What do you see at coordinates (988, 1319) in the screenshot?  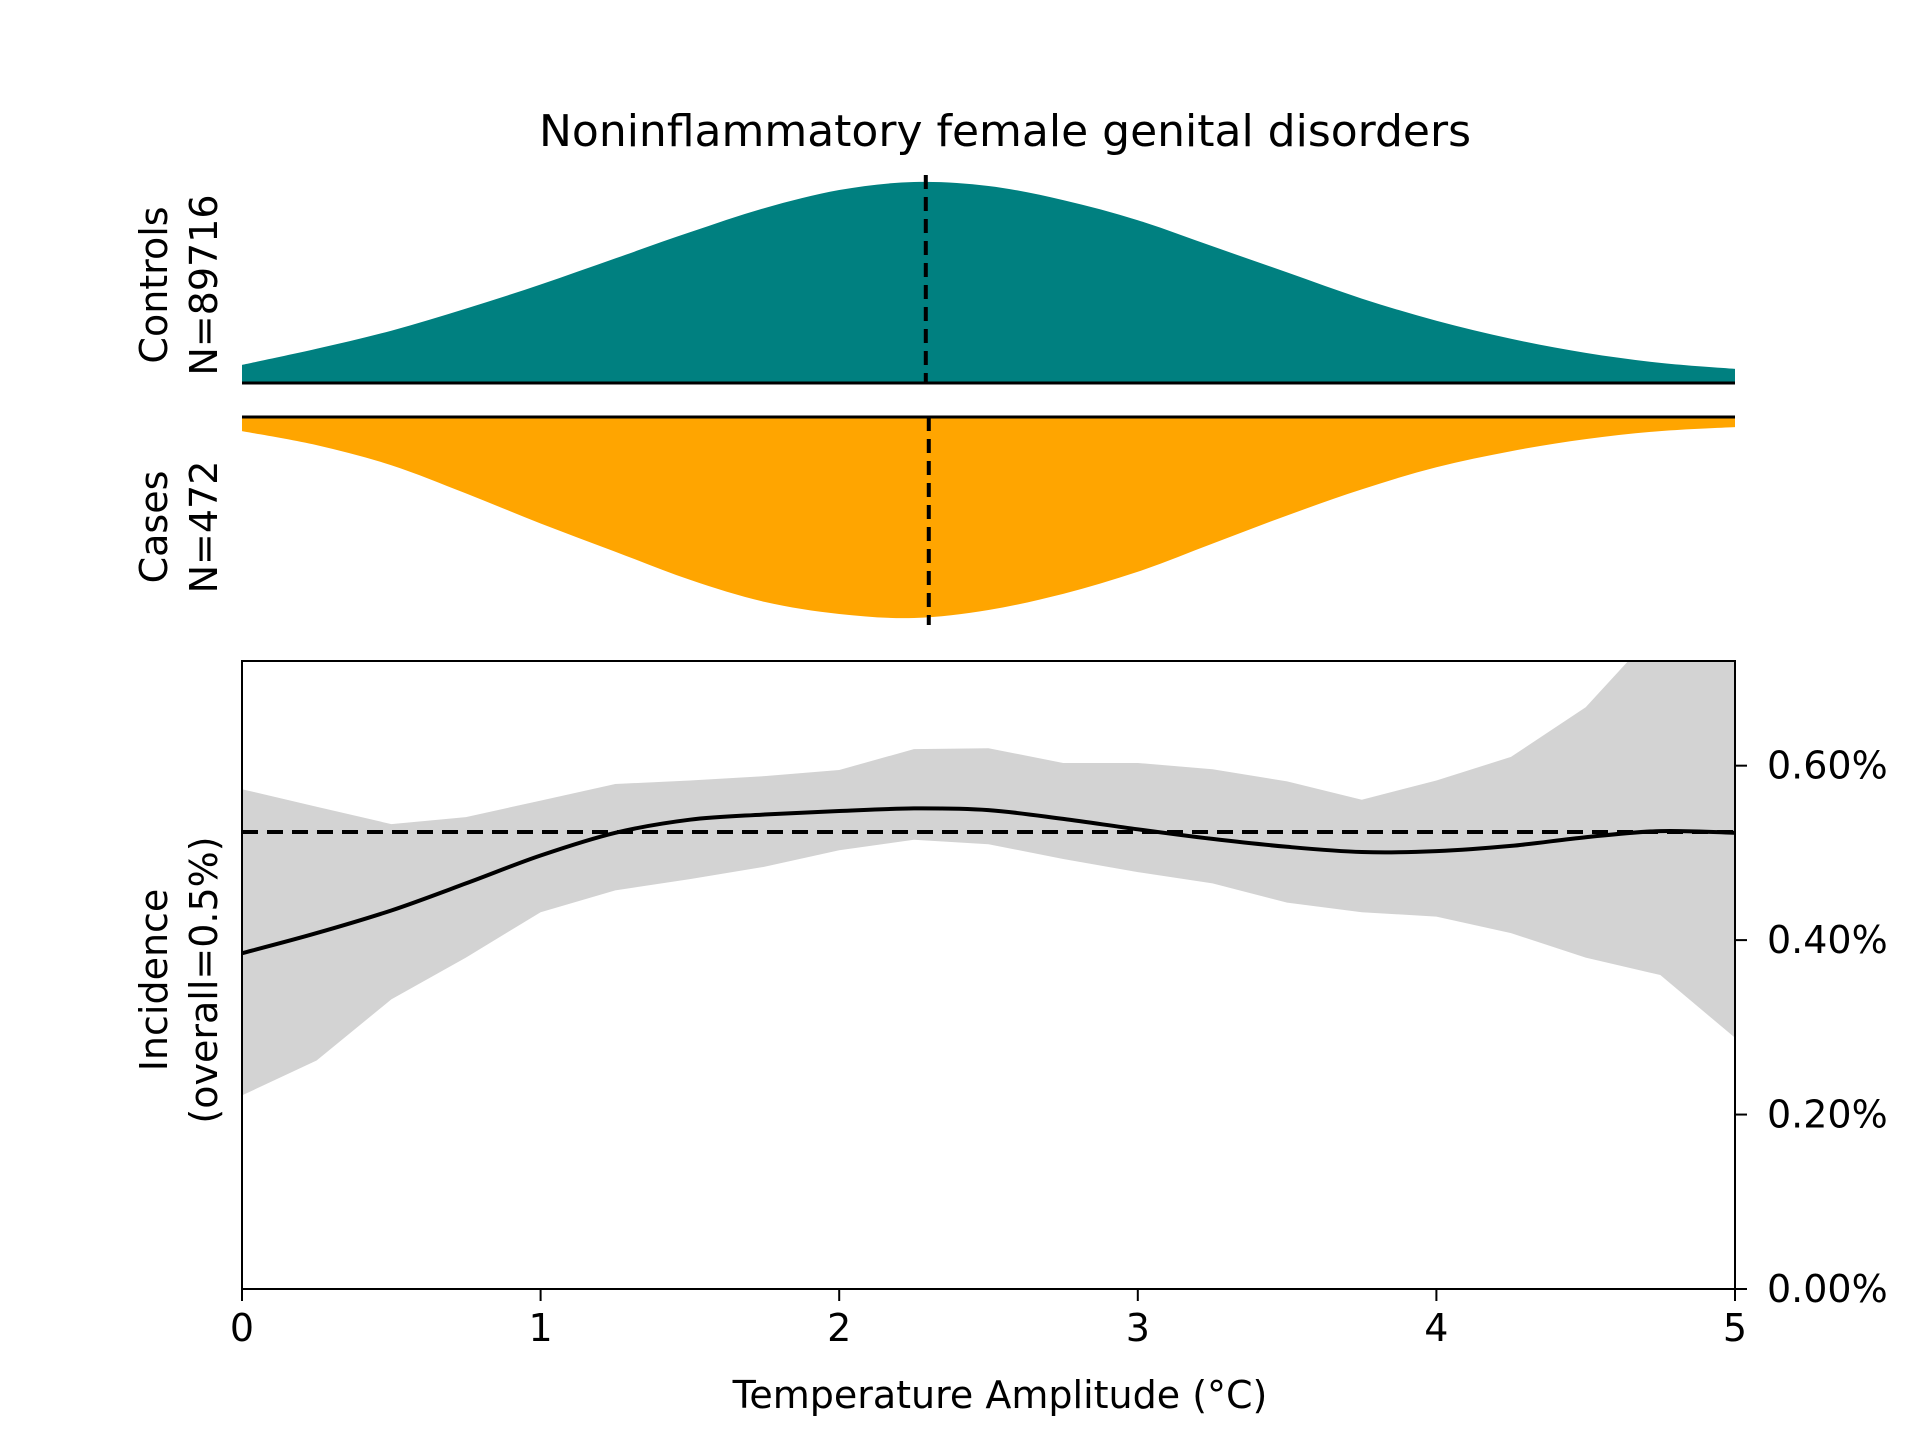 I see `x-axis: 0 1 2 3 4 5` at bounding box center [988, 1319].